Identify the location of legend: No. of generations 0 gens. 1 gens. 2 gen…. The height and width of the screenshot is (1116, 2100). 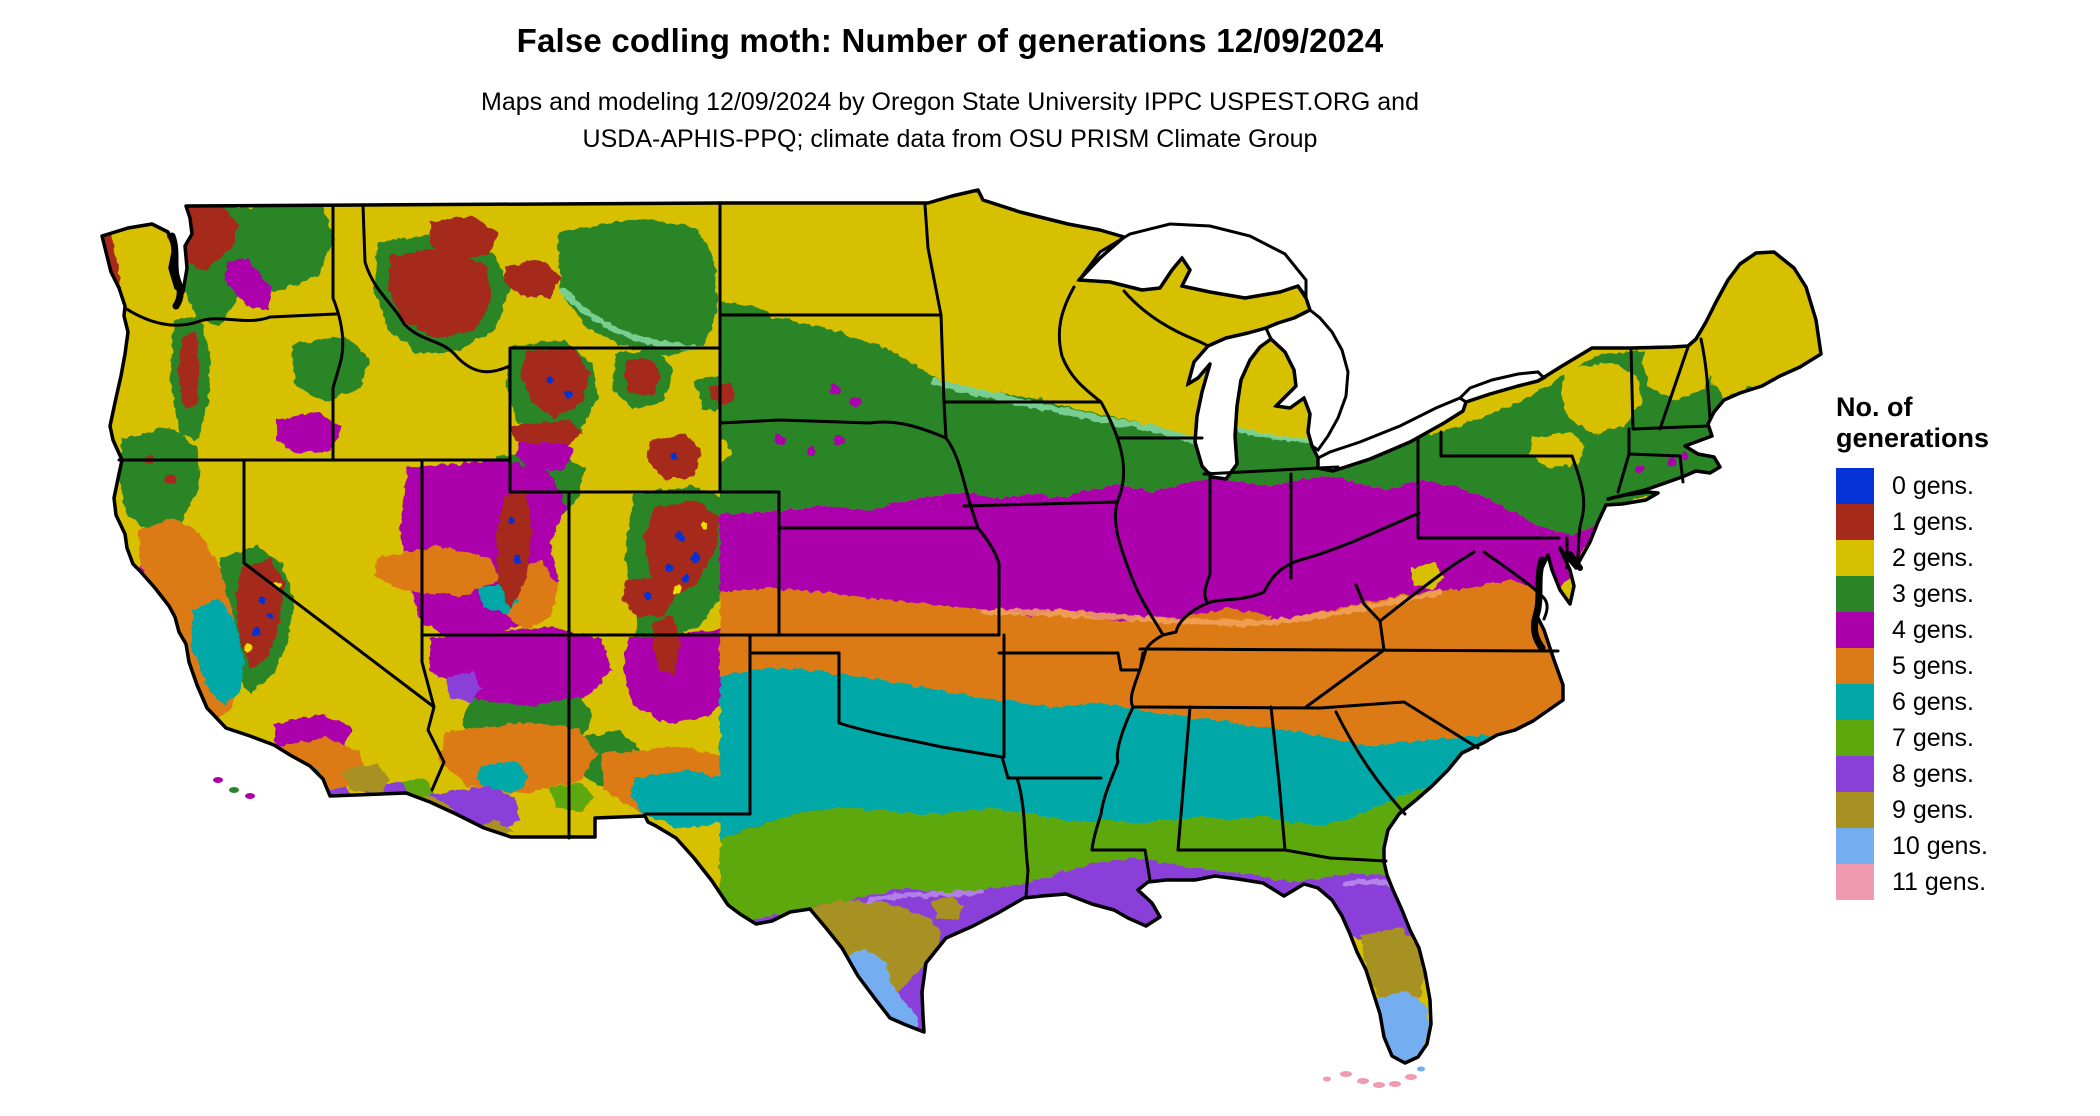
(1964, 646).